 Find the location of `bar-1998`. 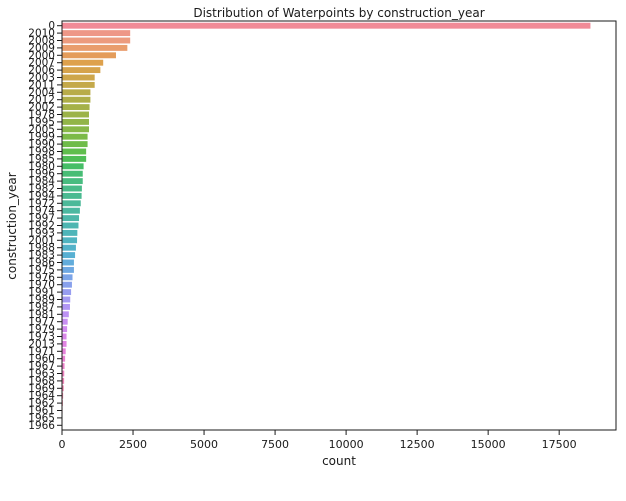

bar-1998 is located at coordinates (74, 151).